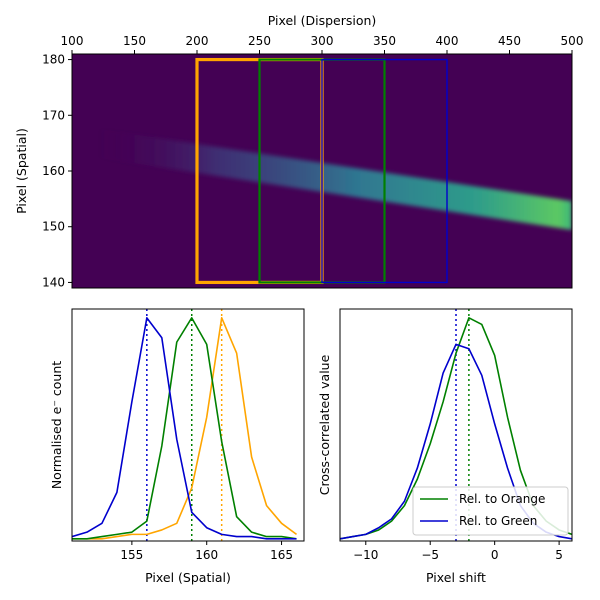 The image size is (600, 600). What do you see at coordinates (56, 425) in the screenshot?
I see `bottom-left-y-axis-label: Normalised e⁻ count` at bounding box center [56, 425].